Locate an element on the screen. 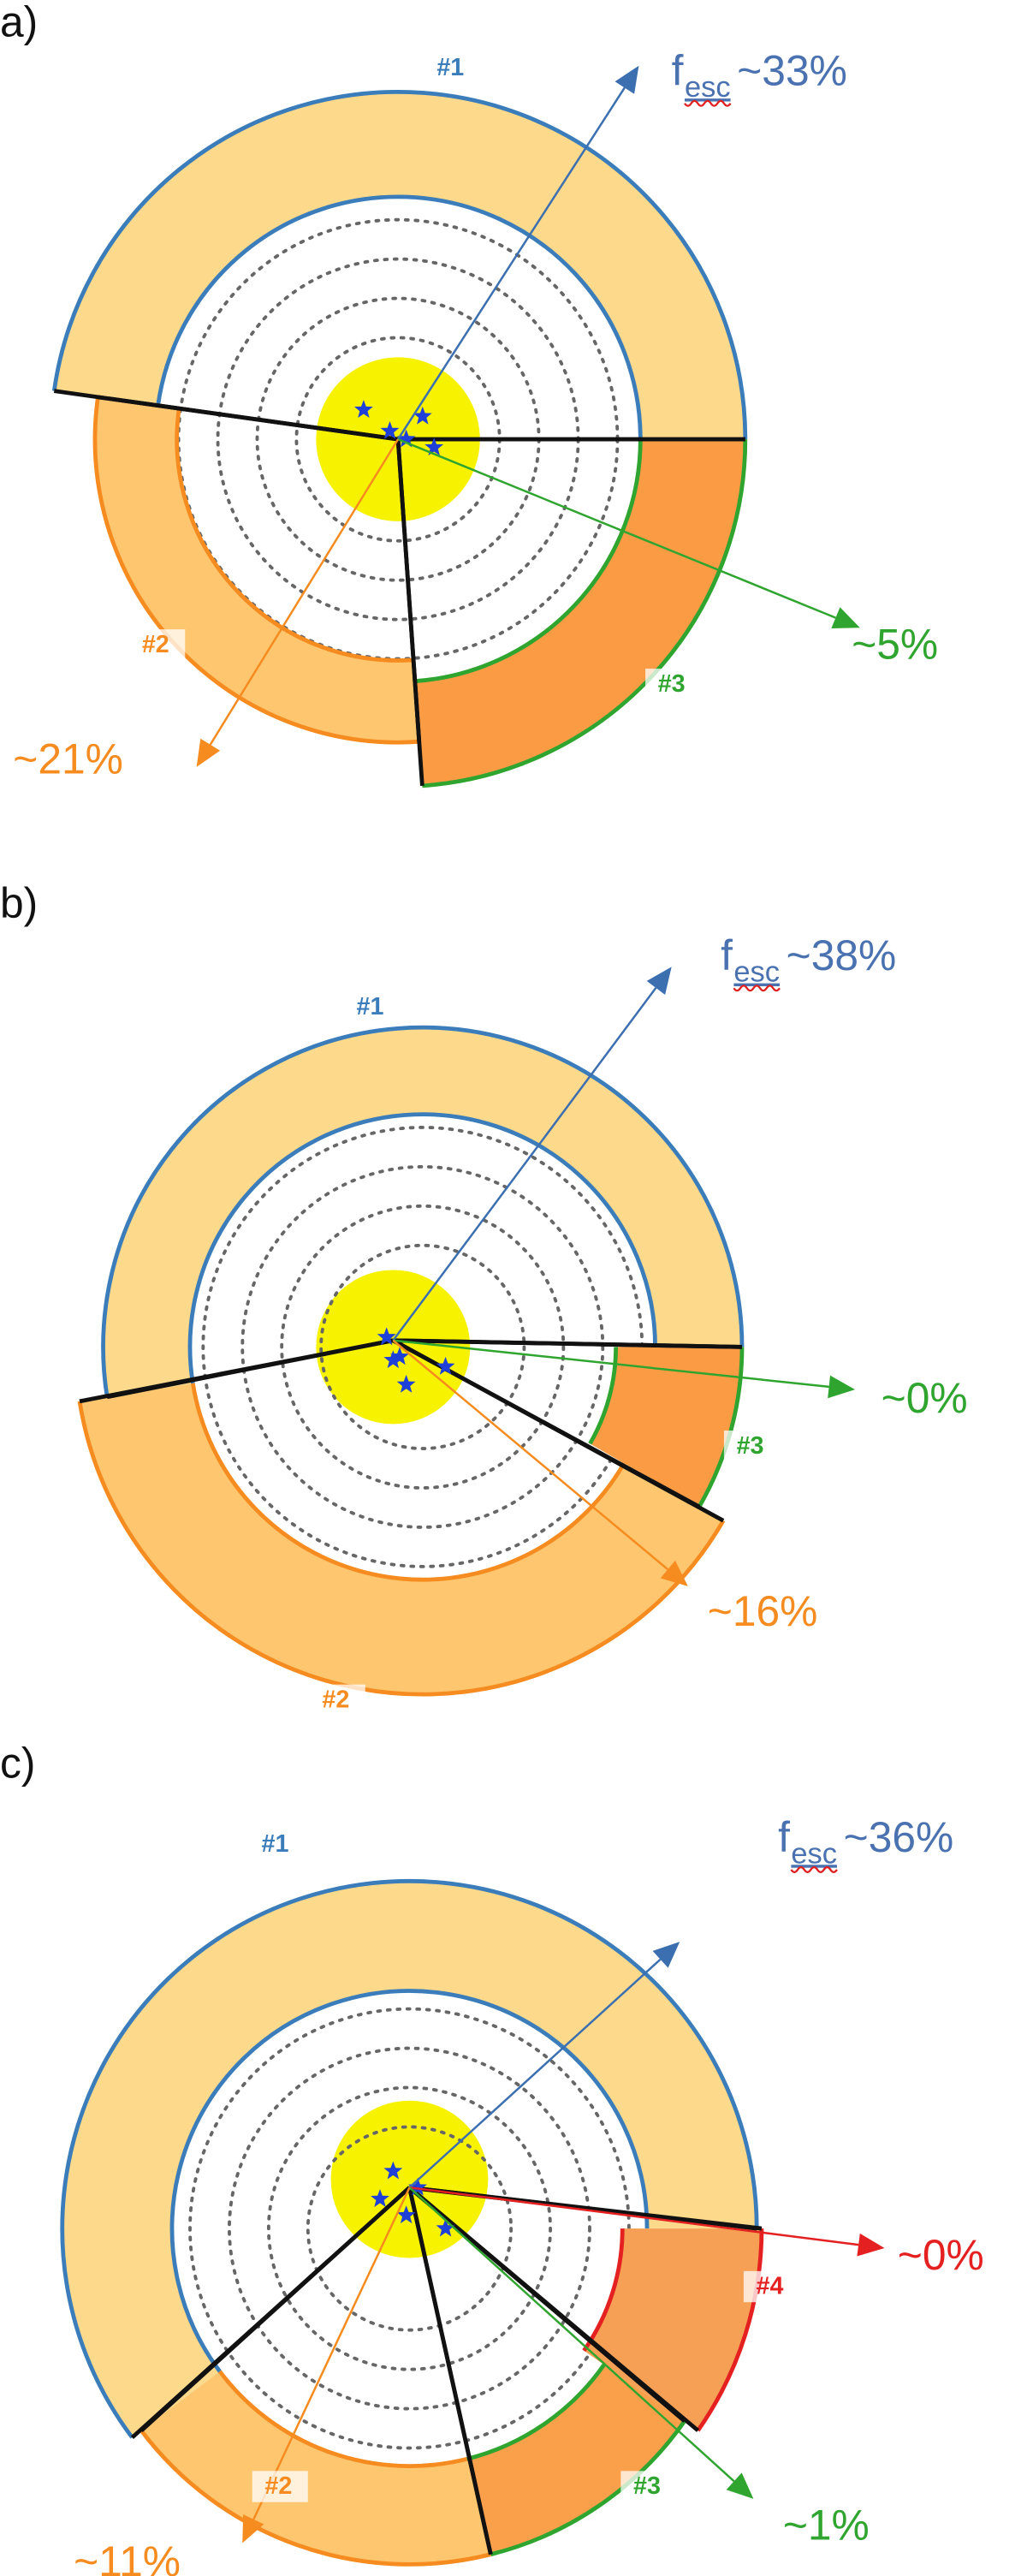 The image size is (1027, 2576). fraction-label: ~16% is located at coordinates (763, 1611).